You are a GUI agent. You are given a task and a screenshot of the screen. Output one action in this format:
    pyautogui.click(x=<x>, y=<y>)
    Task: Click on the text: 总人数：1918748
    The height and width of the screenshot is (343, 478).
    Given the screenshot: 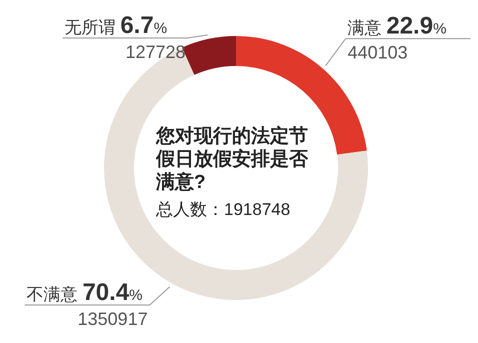 What is the action you would take?
    pyautogui.click(x=224, y=210)
    